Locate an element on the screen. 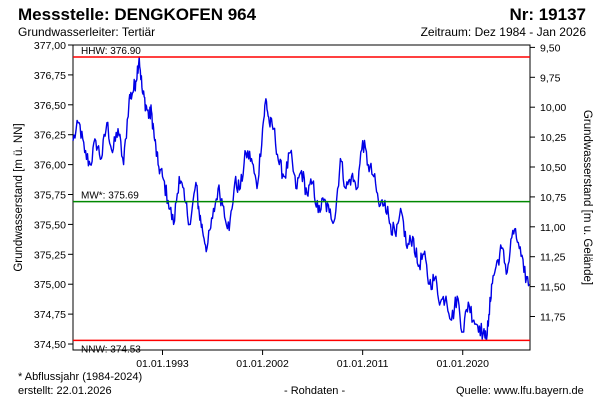 The width and height of the screenshot is (600, 400). station-title: Messstelle: DENGKOFEN 964 is located at coordinates (137, 14).